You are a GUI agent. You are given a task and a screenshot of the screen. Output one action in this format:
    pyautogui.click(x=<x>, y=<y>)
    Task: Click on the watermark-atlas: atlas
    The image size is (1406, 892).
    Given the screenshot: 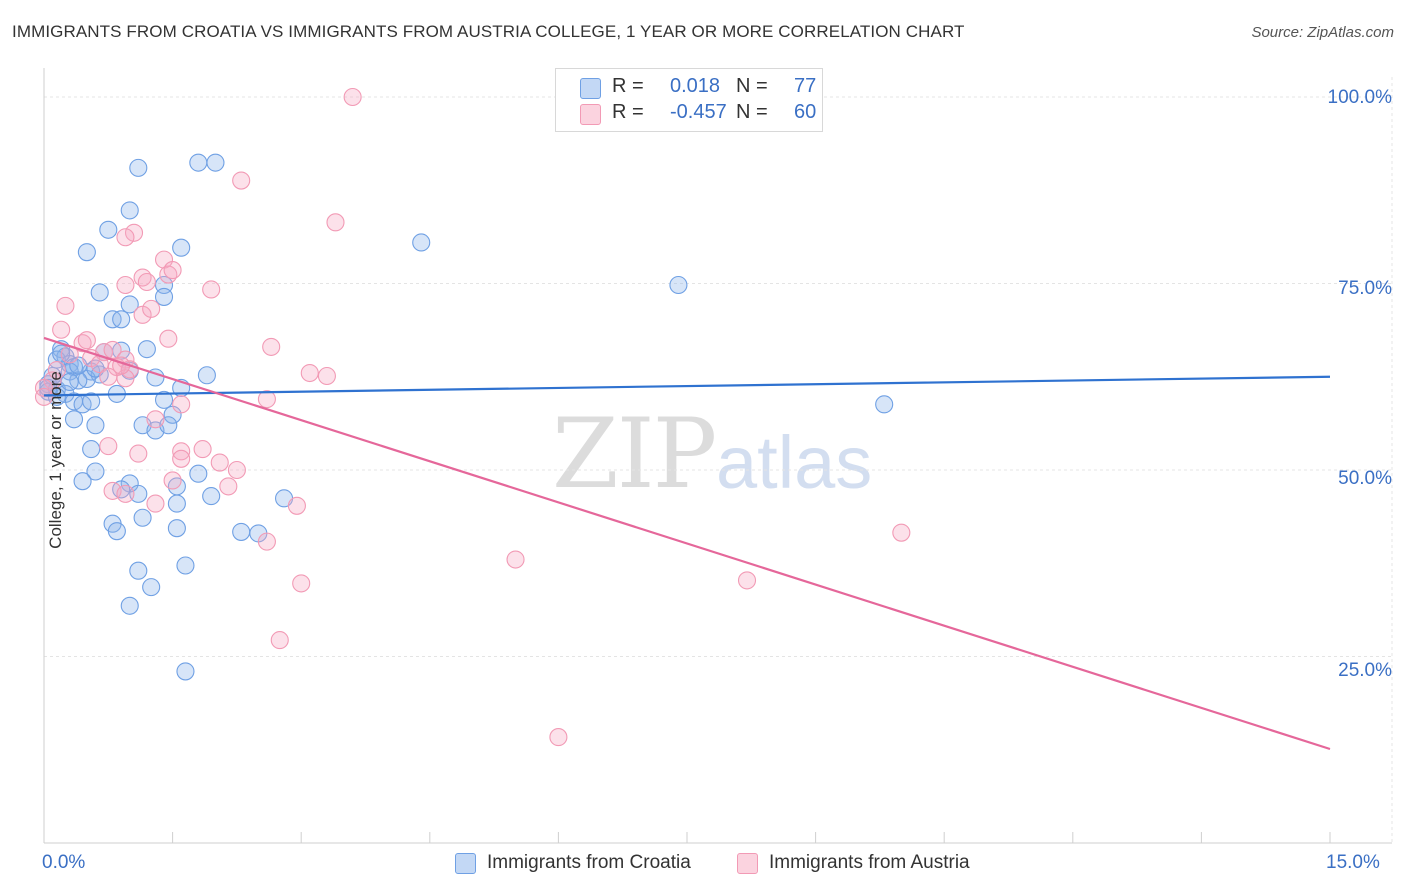 What is the action you would take?
    pyautogui.click(x=794, y=462)
    